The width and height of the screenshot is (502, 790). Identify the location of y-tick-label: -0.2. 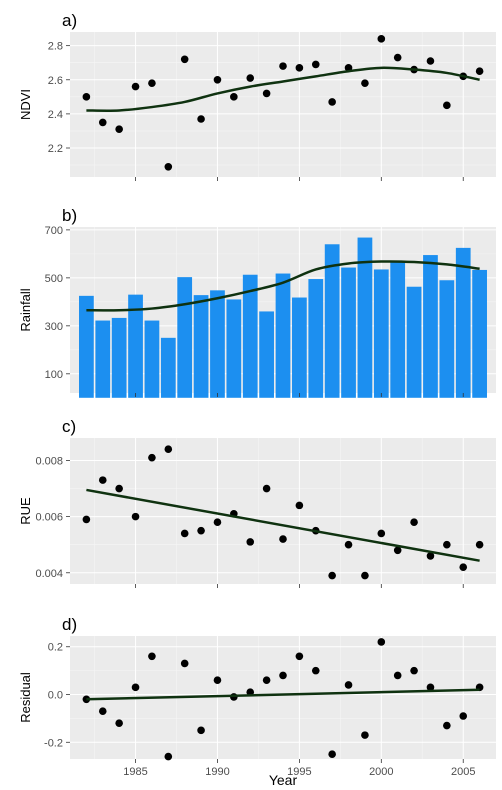
(53, 743).